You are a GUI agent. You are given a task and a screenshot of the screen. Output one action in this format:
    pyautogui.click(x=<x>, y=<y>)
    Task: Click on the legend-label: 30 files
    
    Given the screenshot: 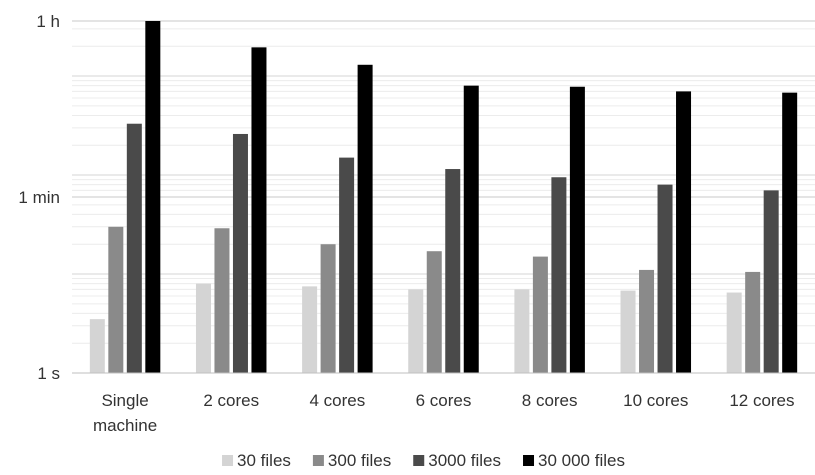 What is the action you would take?
    pyautogui.click(x=264, y=460)
    